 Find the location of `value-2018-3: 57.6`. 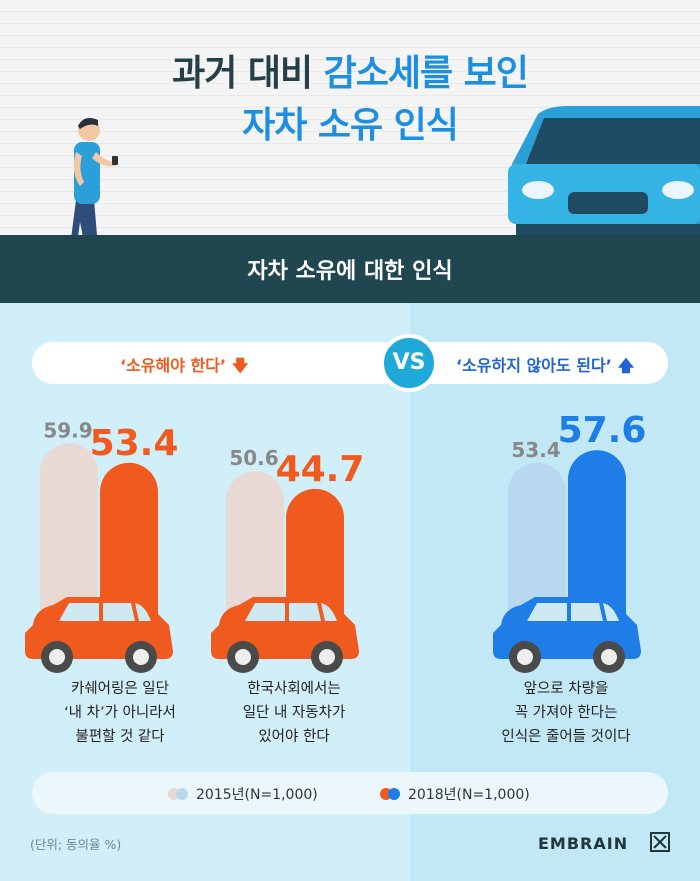

value-2018-3: 57.6 is located at coordinates (602, 430).